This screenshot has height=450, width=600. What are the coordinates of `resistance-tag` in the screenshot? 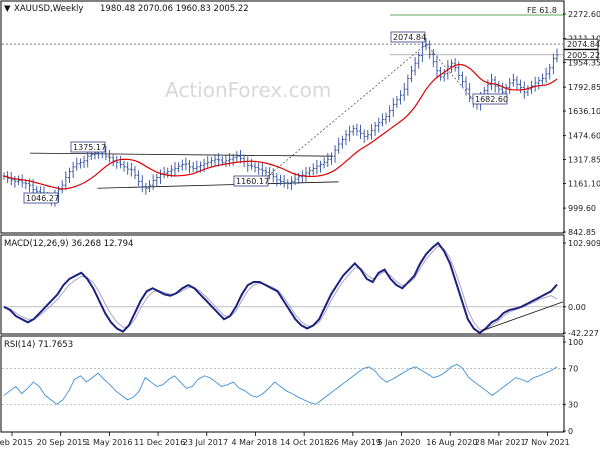 It's located at (581, 44).